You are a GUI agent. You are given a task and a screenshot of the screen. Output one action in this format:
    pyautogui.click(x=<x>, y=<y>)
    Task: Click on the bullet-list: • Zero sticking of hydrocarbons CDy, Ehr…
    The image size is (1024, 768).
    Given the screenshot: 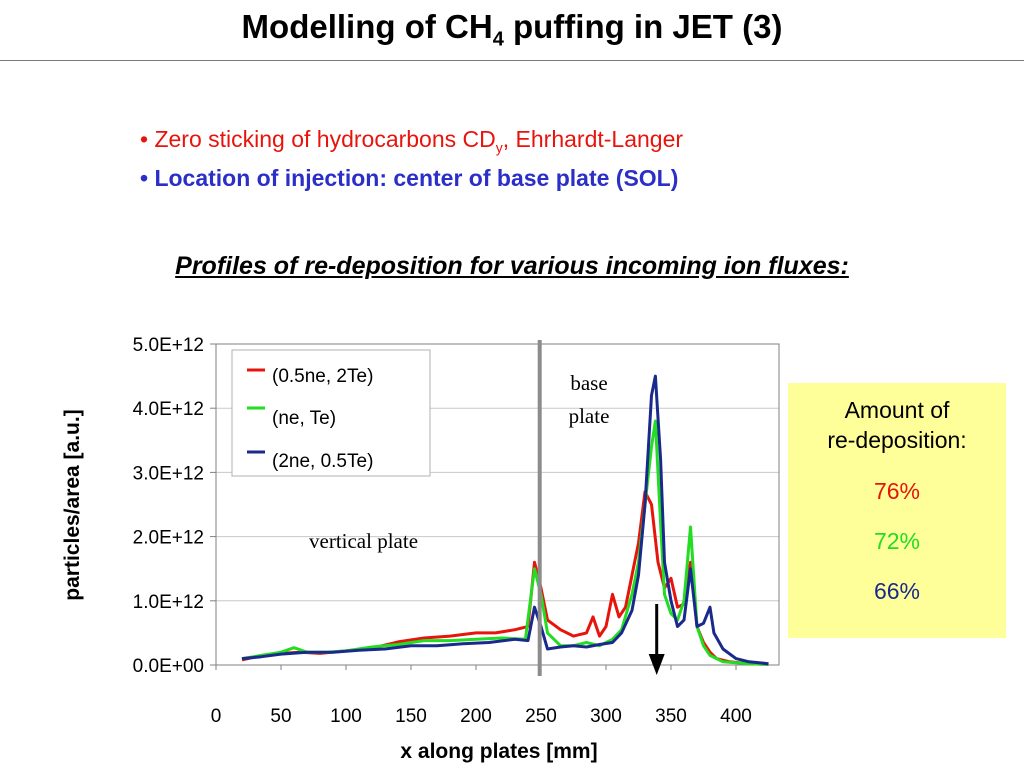 What is the action you would take?
    pyautogui.click(x=411, y=158)
    